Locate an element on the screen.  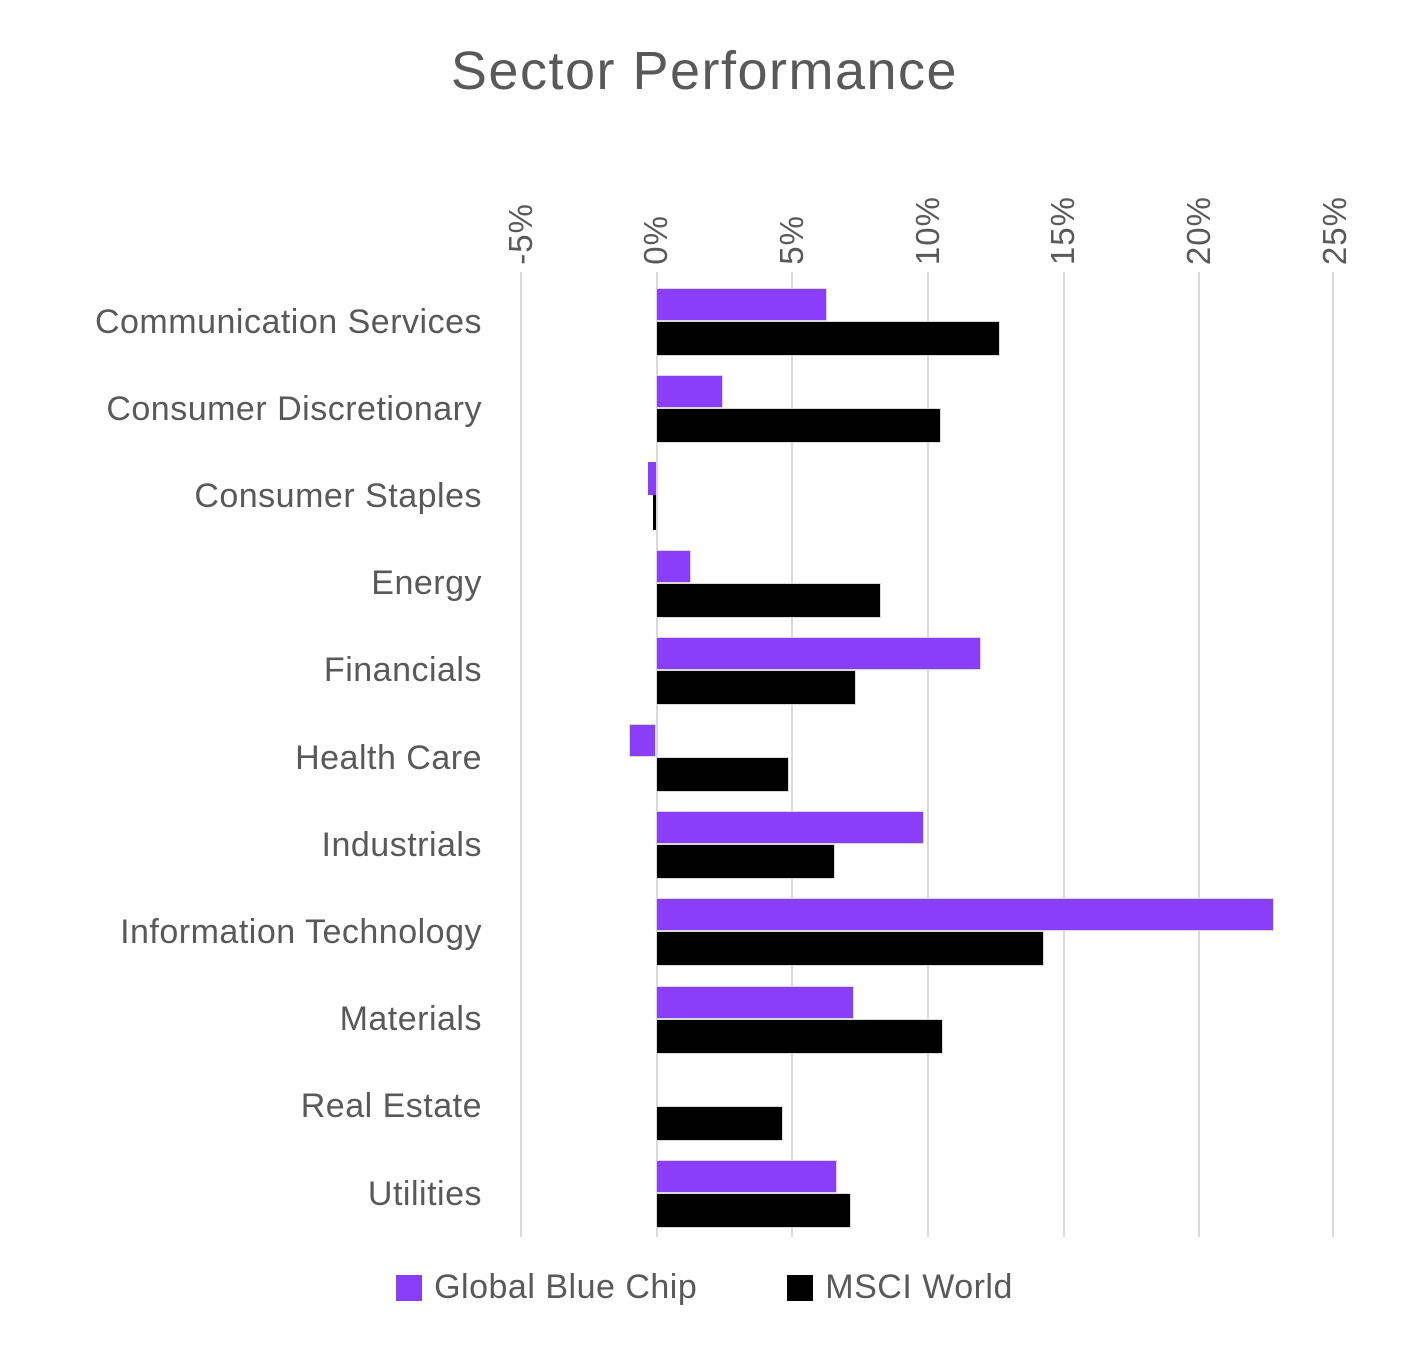
x-axis-tick--5: -5% is located at coordinates (520, 207).